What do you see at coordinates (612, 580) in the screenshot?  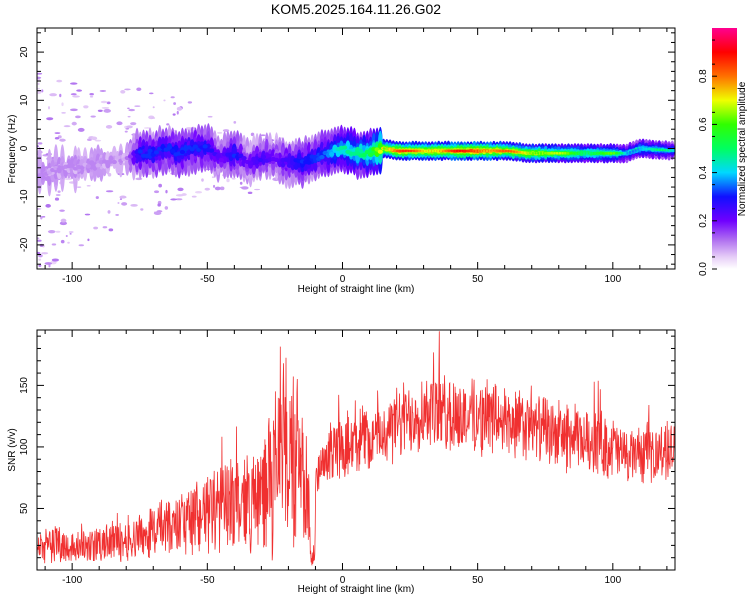 I see `x-tick-label: 100` at bounding box center [612, 580].